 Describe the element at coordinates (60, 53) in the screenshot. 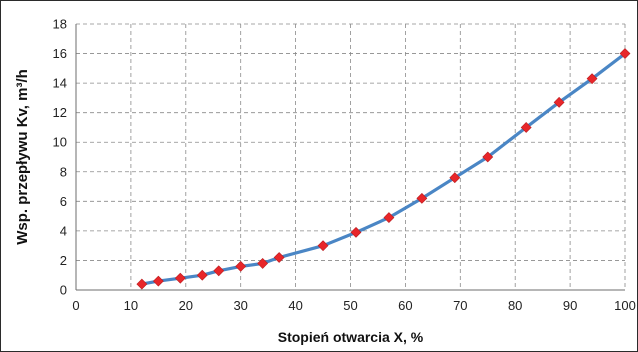

I see `y-tick-label: 16` at that location.